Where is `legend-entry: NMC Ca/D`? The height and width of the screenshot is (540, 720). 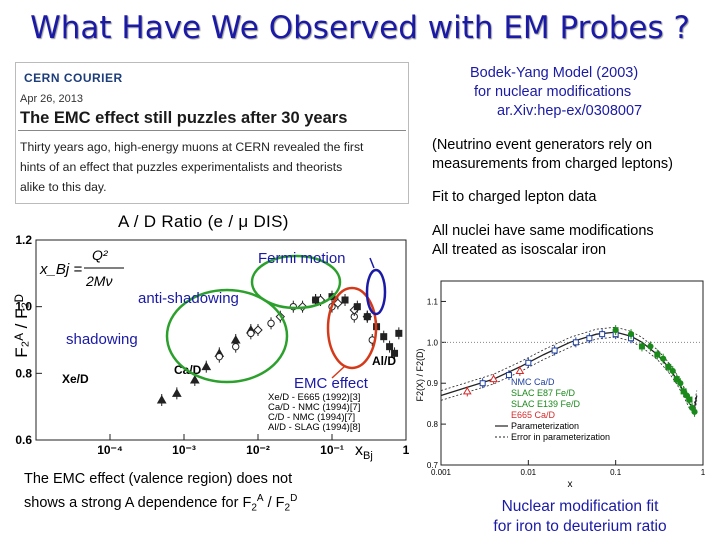 legend-entry: NMC Ca/D is located at coordinates (533, 382).